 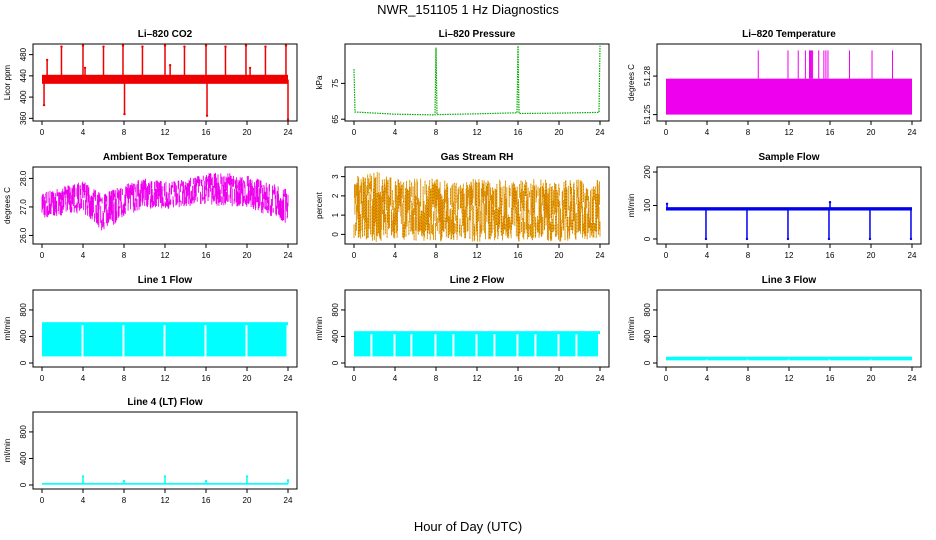 I want to click on y-tick-label: 3, so click(x=335, y=176).